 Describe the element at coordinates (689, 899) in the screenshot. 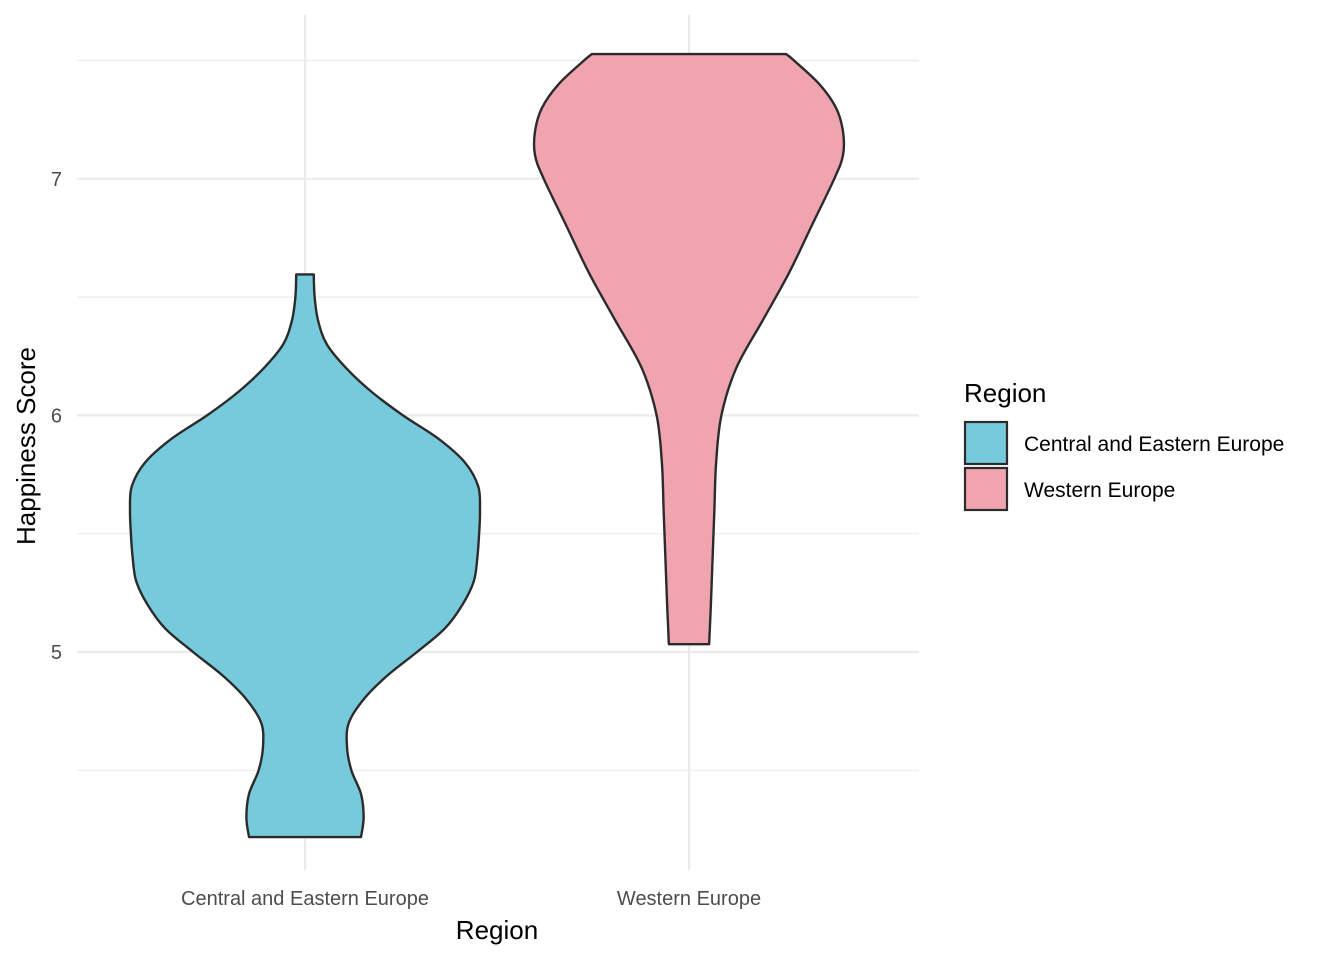

I see `x-tick-label: Western Europe` at that location.